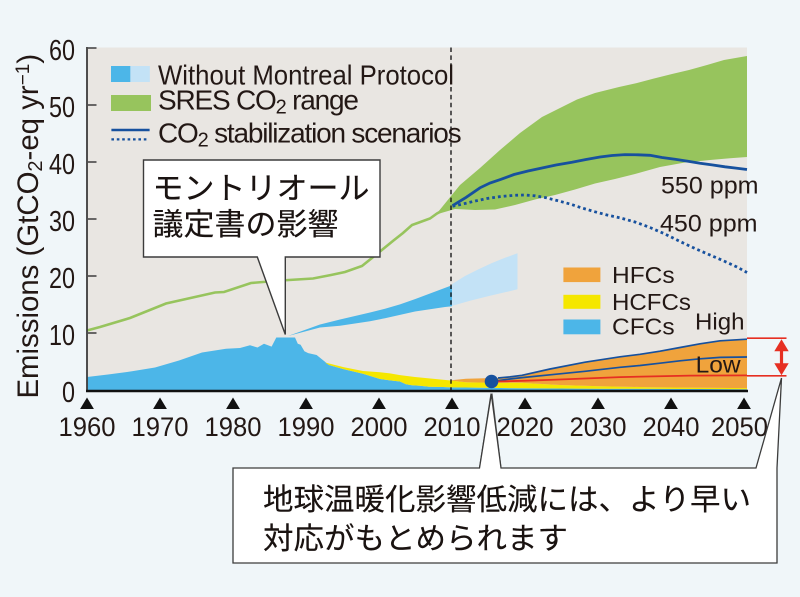  What do you see at coordinates (29, 226) in the screenshot?
I see `svg-text: Emissions (GtCO2-eq yr−1)` at bounding box center [29, 226].